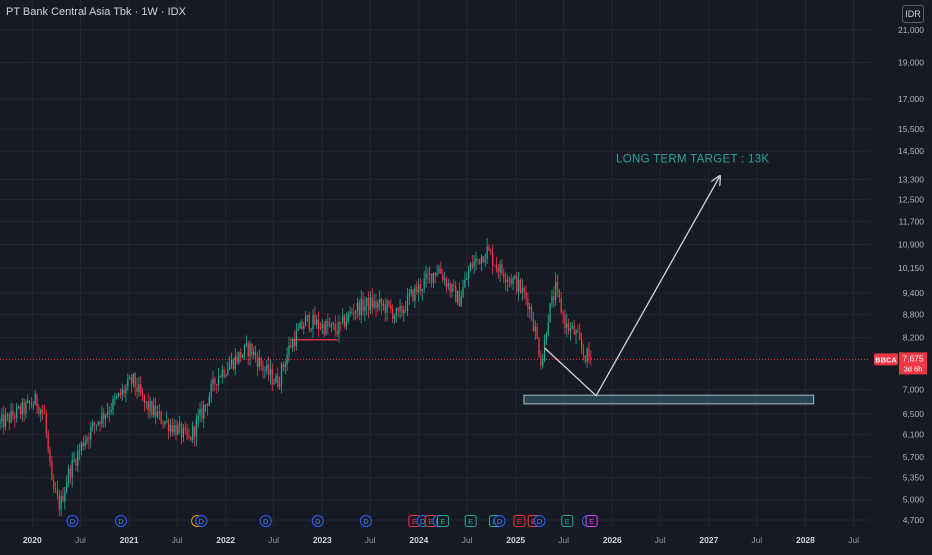  Describe the element at coordinates (914, 315) in the screenshot. I see `y-tick-label: 8,800` at that location.